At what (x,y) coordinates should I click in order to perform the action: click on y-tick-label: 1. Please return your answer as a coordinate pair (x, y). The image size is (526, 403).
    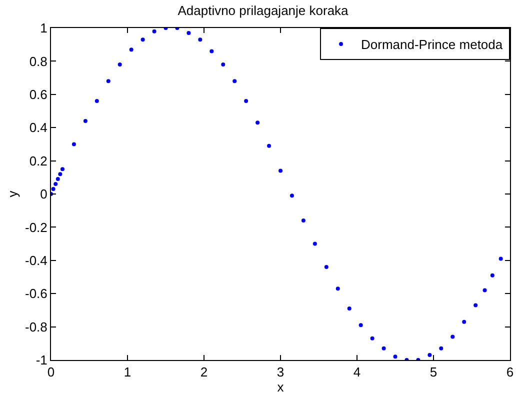
    Looking at the image, I should click on (44, 28).